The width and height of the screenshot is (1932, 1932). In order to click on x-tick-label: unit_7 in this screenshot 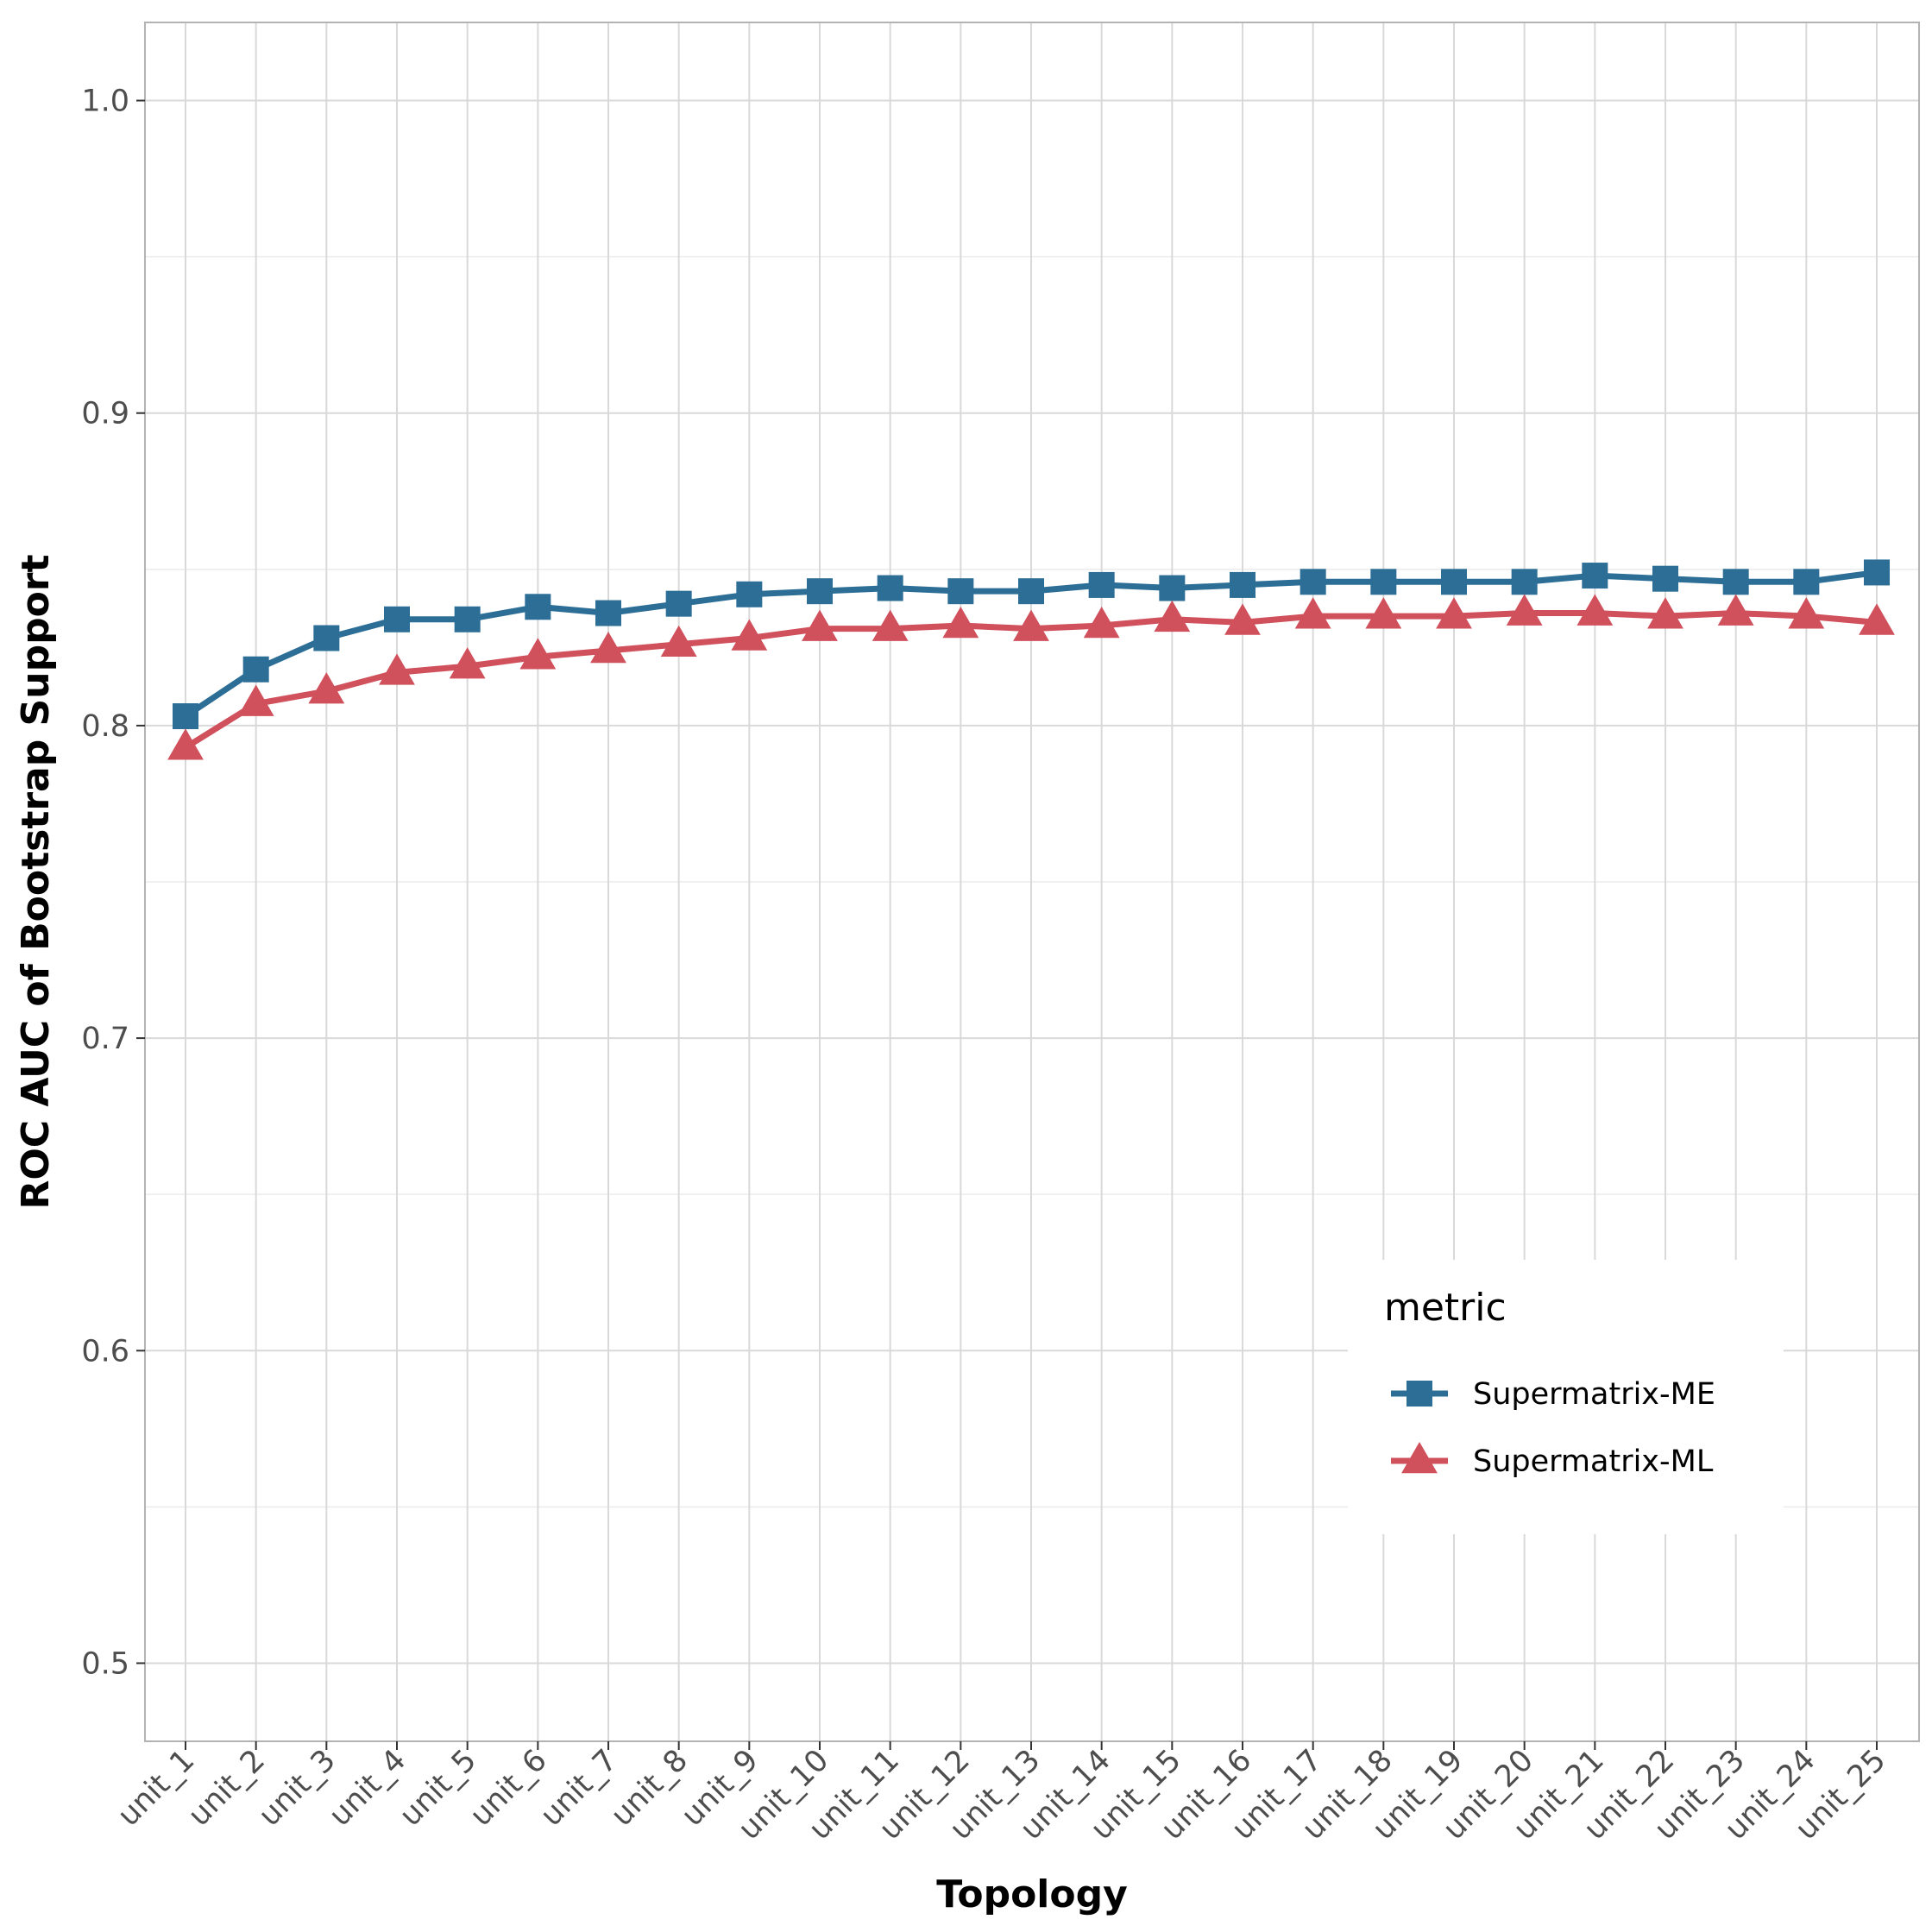, I will do `click(579, 1788)`.